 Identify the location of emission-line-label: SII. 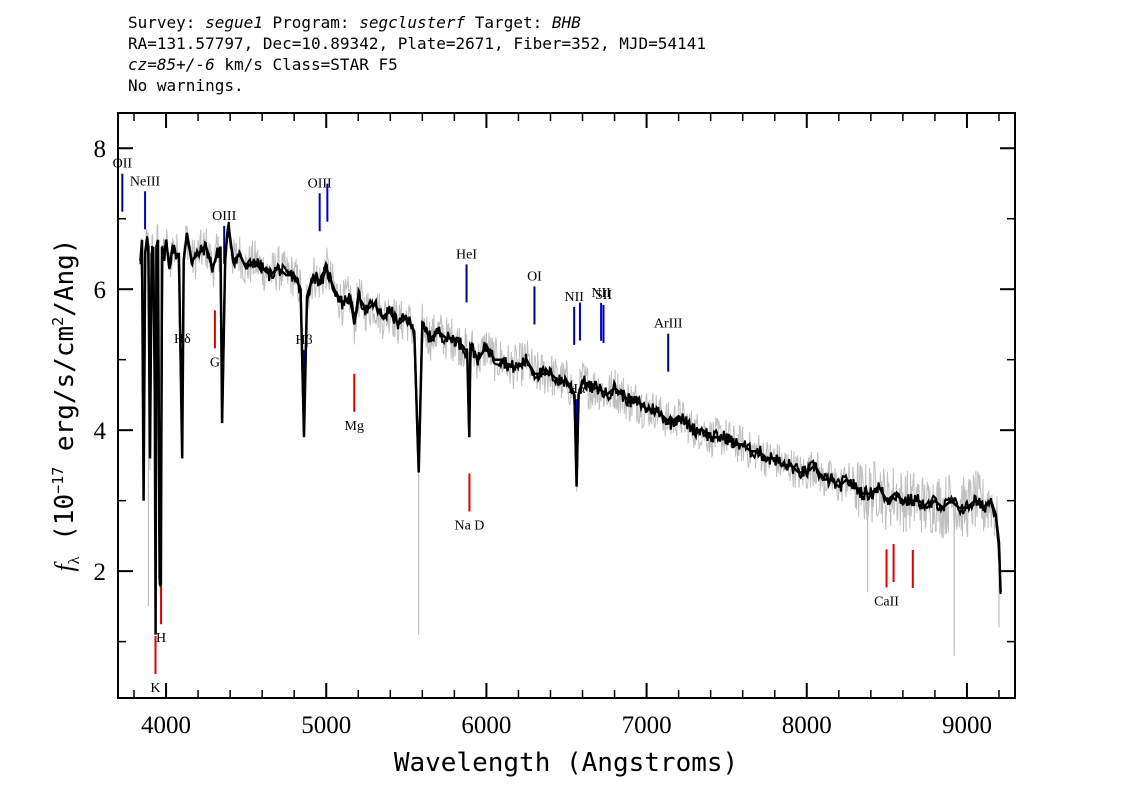
(603, 295).